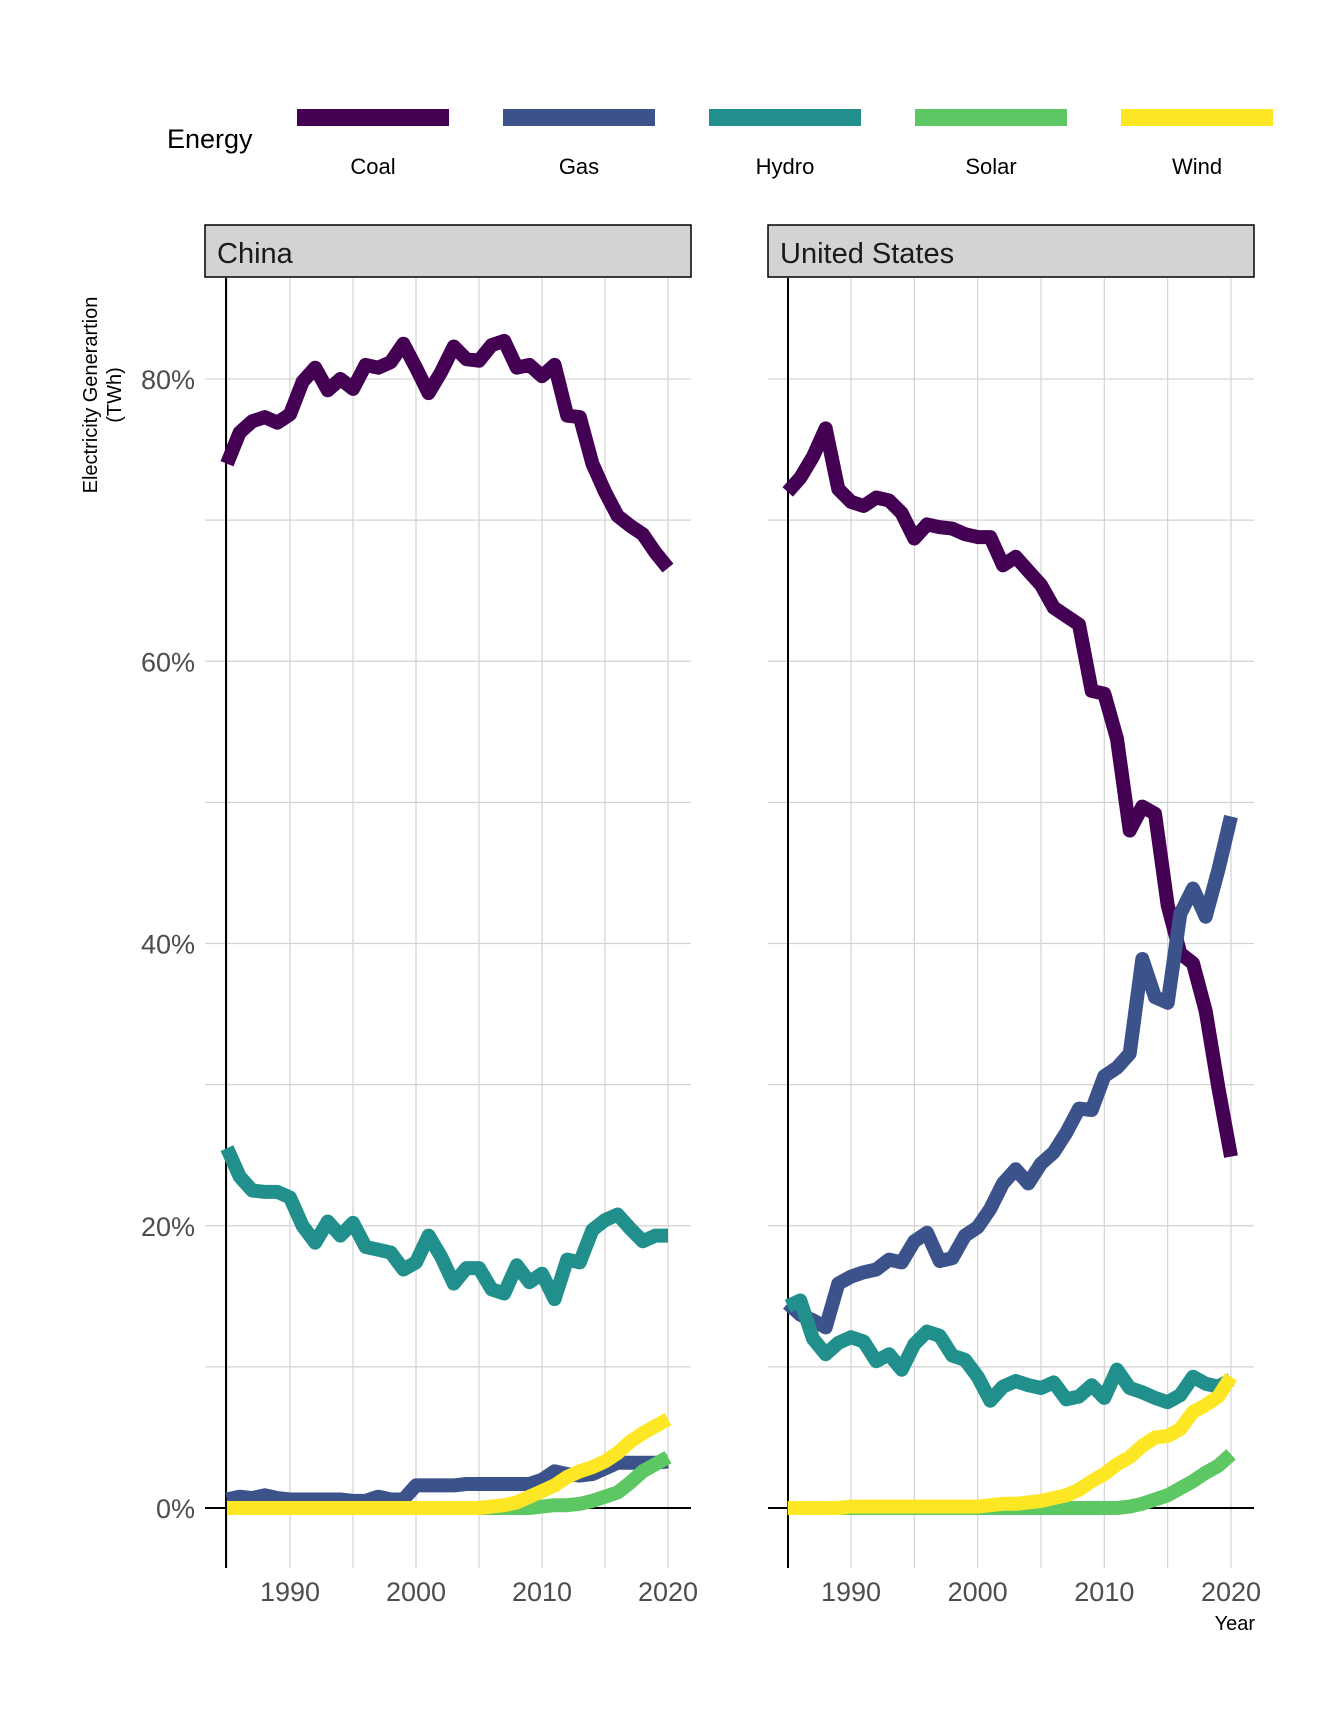  I want to click on y-tick-label-60: 60%, so click(168, 662).